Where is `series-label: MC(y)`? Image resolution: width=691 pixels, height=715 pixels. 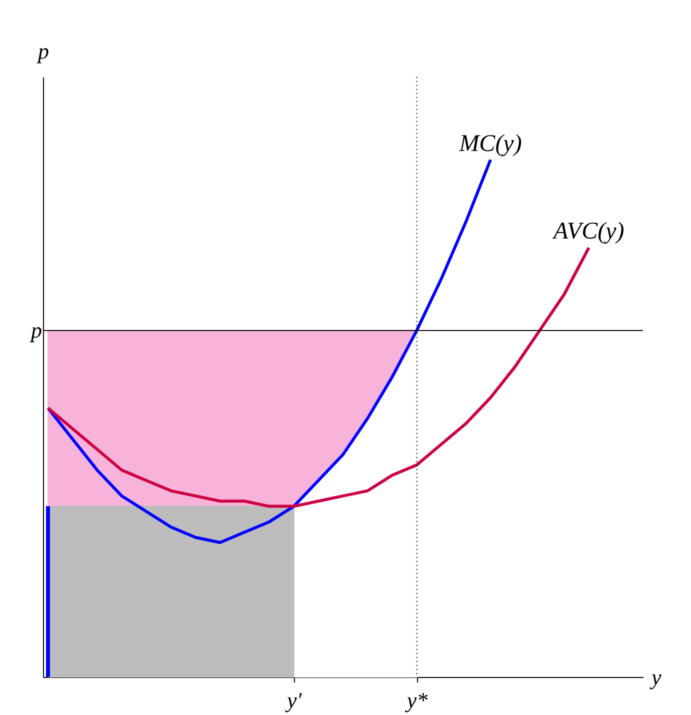
series-label: MC(y) is located at coordinates (490, 143).